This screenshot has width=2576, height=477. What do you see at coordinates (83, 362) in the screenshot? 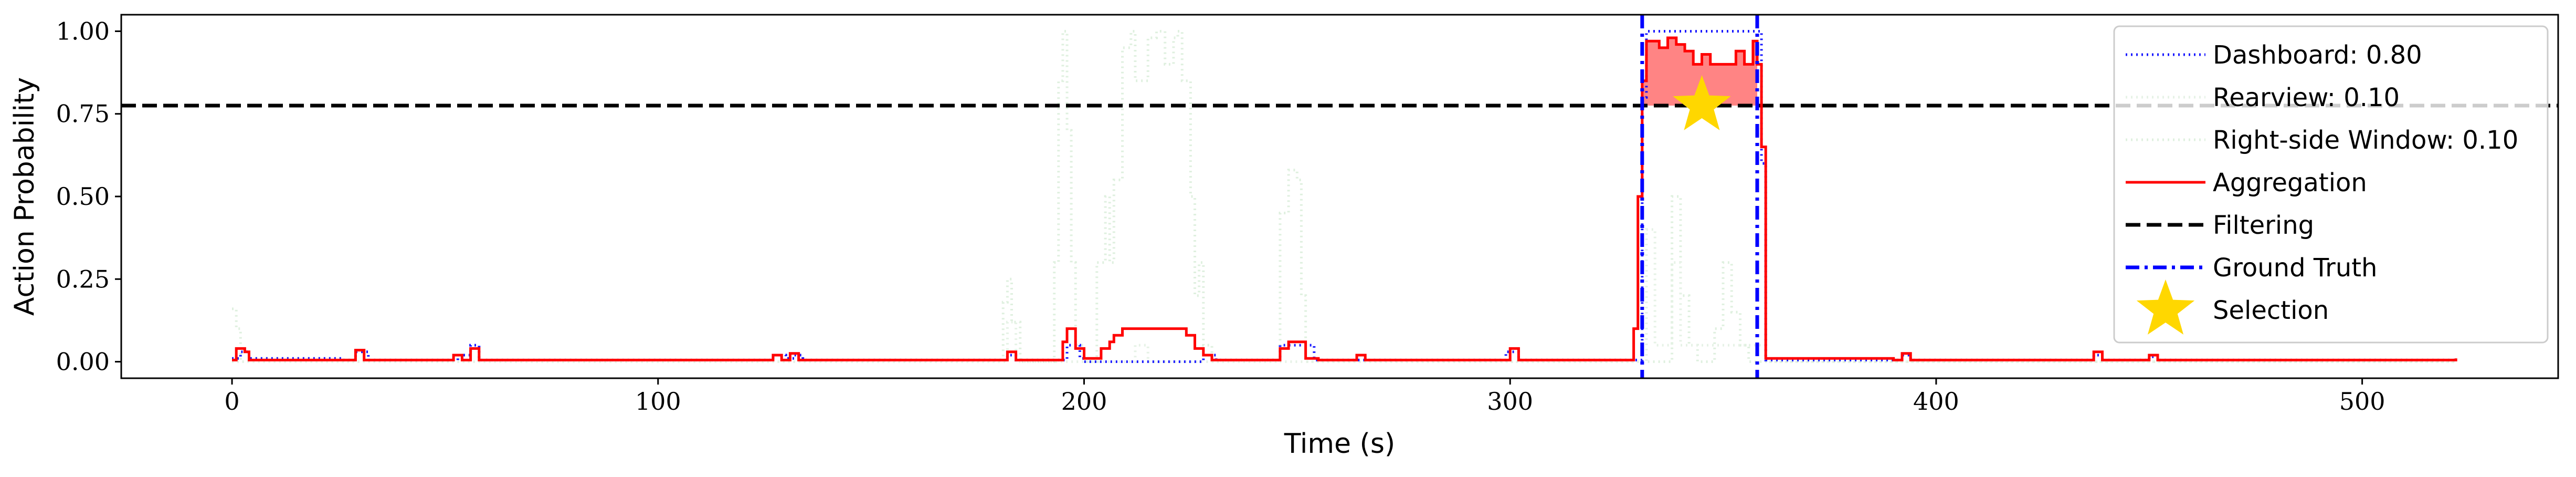
I see `y-tick-label: 0.00` at bounding box center [83, 362].